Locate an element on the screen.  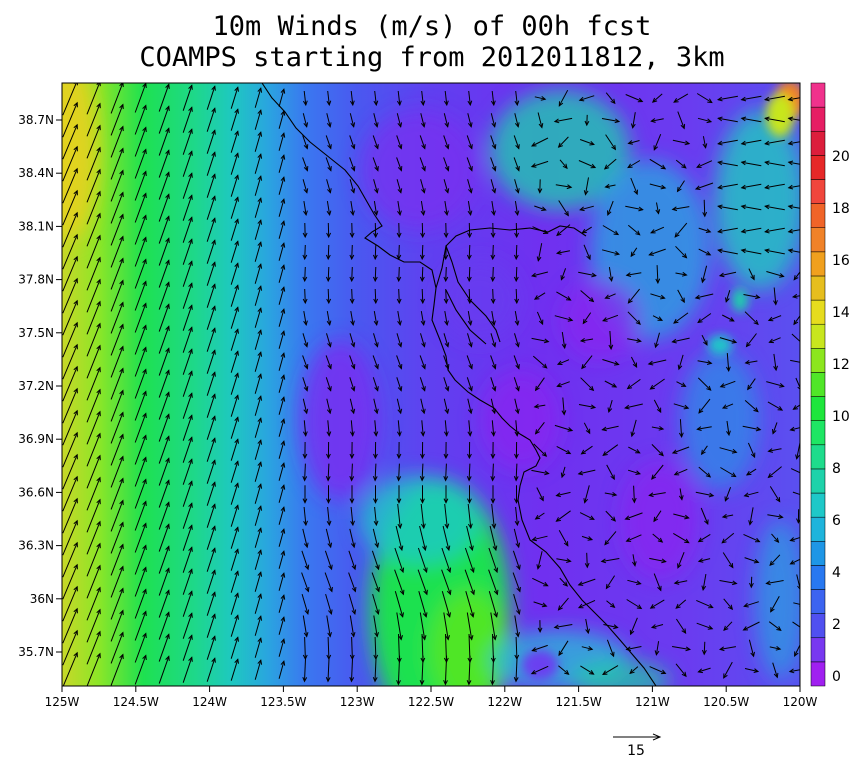
colorbar-label: 16 is located at coordinates (841, 261).